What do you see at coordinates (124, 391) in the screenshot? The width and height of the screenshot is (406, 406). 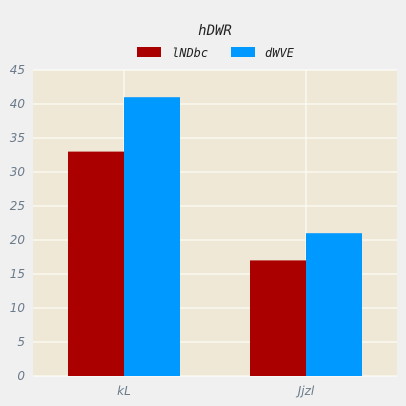 I see `x-tick-label: kL` at bounding box center [124, 391].